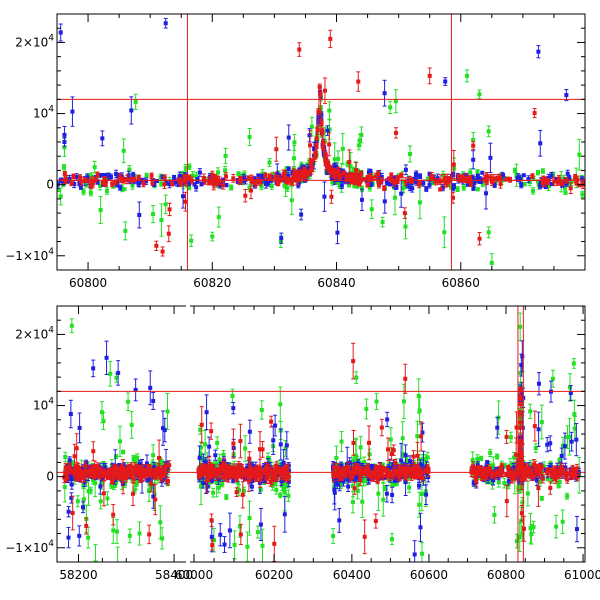 The width and height of the screenshot is (600, 600). I want to click on y-tick-label: 104, so click(43, 113).